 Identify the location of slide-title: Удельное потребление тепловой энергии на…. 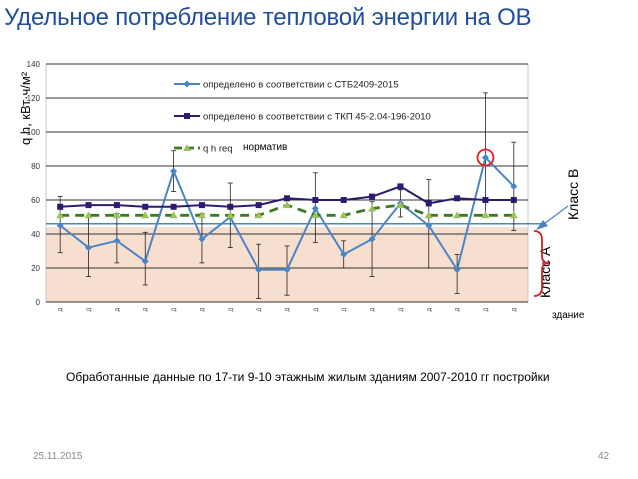
(268, 17).